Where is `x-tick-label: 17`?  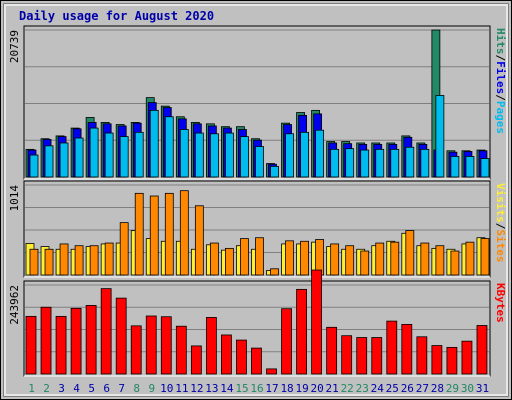 x-tick-label: 17 is located at coordinates (271, 388).